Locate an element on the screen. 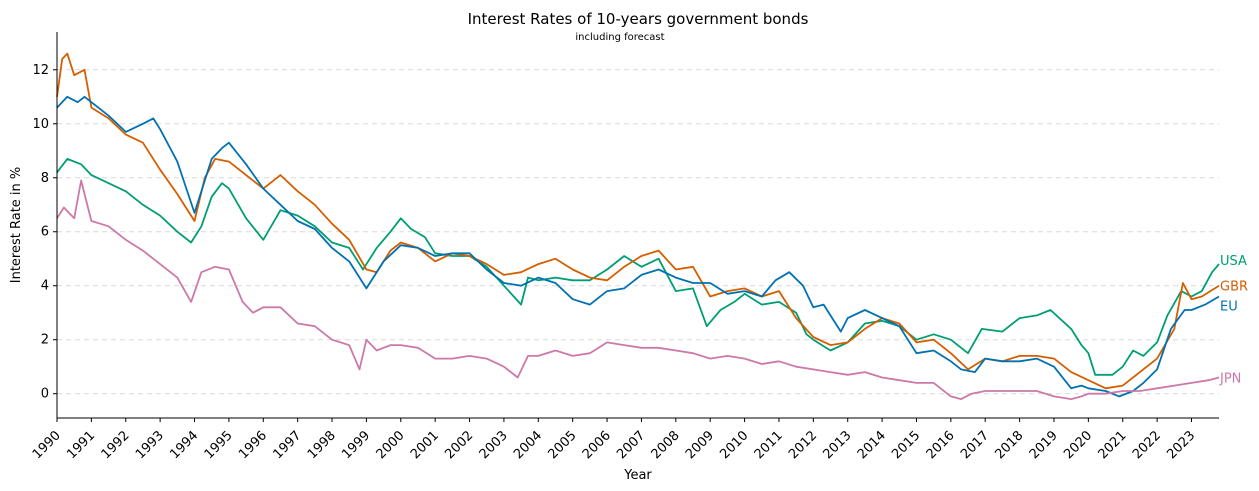 This screenshot has width=1259, height=491. x-tick-label: 2006 is located at coordinates (597, 445).